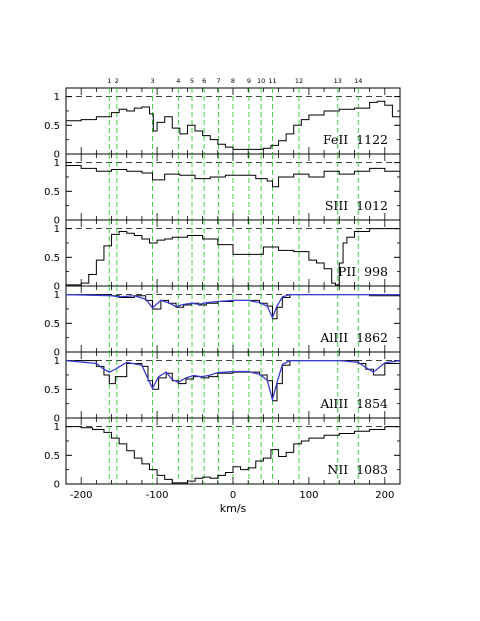 This screenshot has width=480, height=621. Describe the element at coordinates (157, 495) in the screenshot. I see `x-tick-label: -100` at that location.